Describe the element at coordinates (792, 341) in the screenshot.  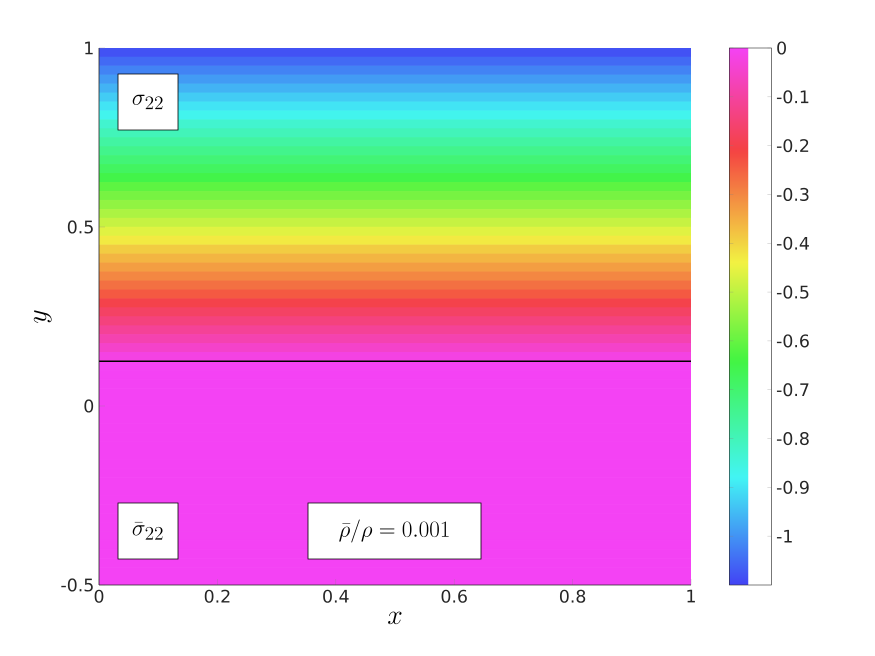
I see `color-bar-label: -0.6` at that location.